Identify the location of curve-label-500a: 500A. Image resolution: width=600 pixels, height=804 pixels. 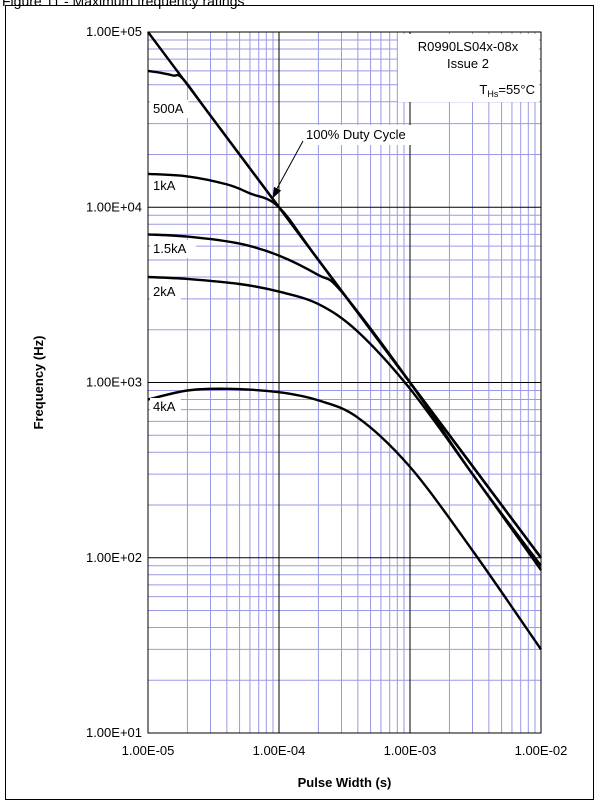
(168, 108).